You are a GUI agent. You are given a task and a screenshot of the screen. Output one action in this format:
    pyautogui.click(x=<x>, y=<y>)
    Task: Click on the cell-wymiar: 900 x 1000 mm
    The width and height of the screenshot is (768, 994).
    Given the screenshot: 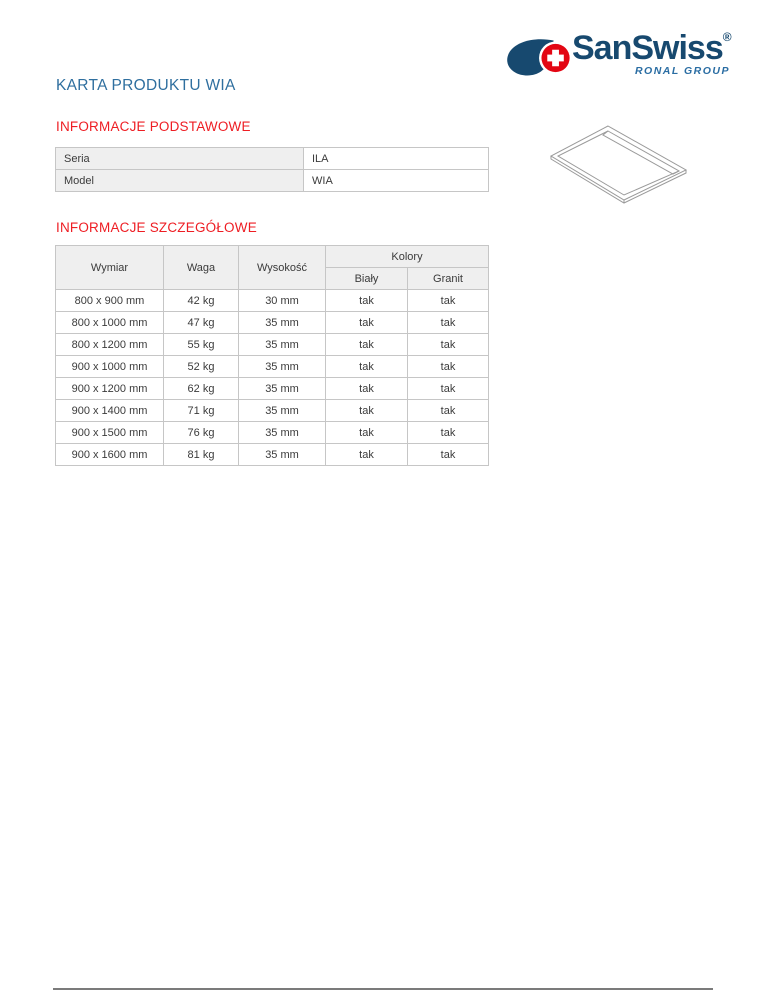 What is the action you would take?
    pyautogui.click(x=109, y=366)
    